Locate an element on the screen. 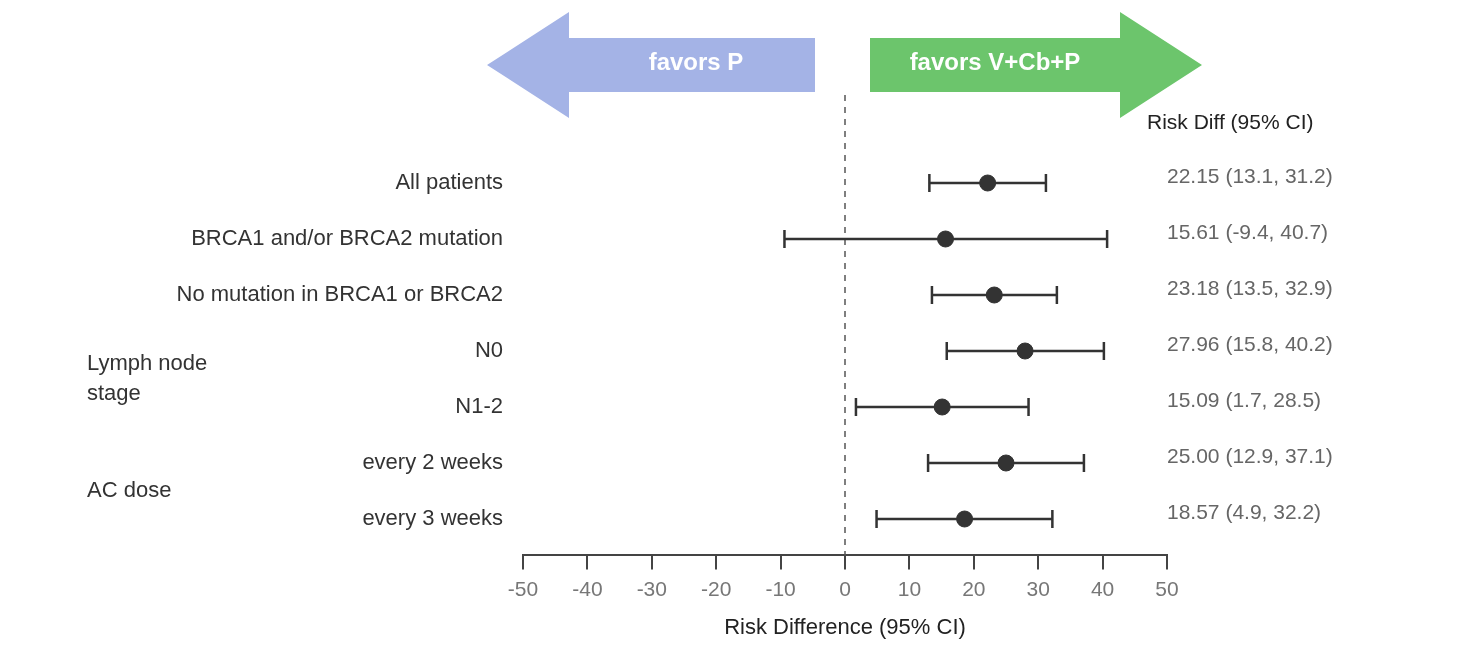 This screenshot has height=645, width=1460. text: Lymph node stage is located at coordinates (147, 378).